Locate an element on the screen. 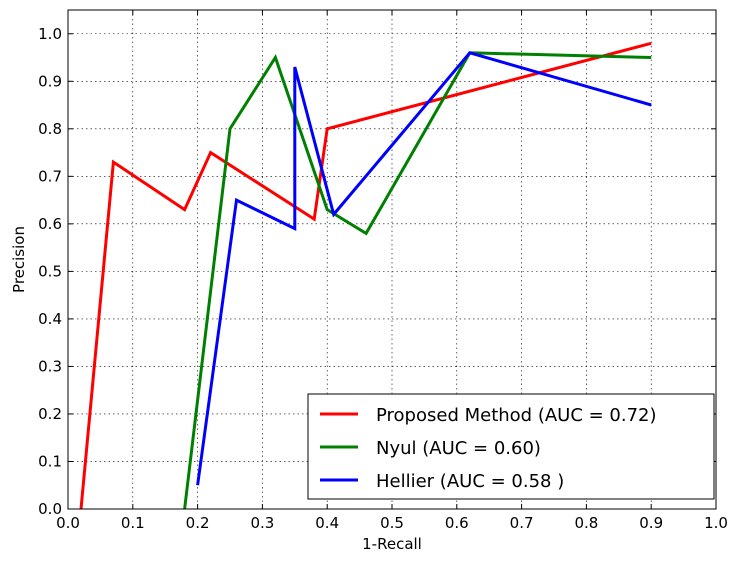  y-axis-label: Precision is located at coordinates (19, 259).